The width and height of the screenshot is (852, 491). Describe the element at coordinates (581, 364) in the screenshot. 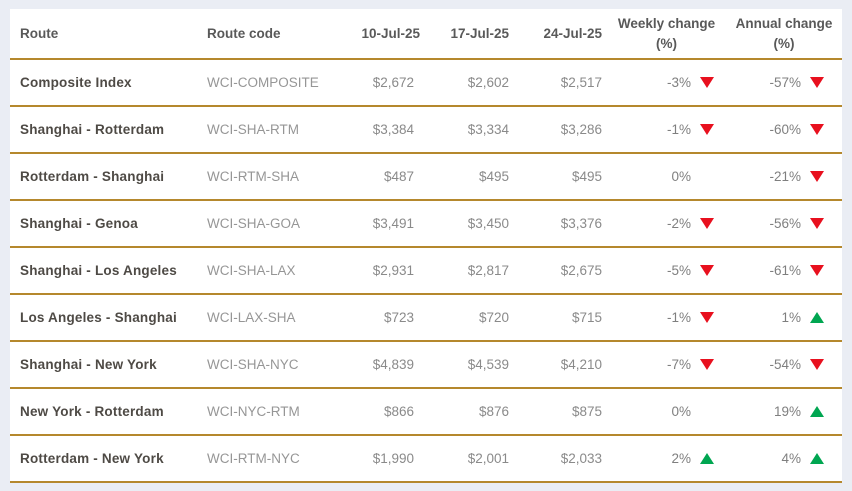

I see `rate-value: $4,210` at that location.